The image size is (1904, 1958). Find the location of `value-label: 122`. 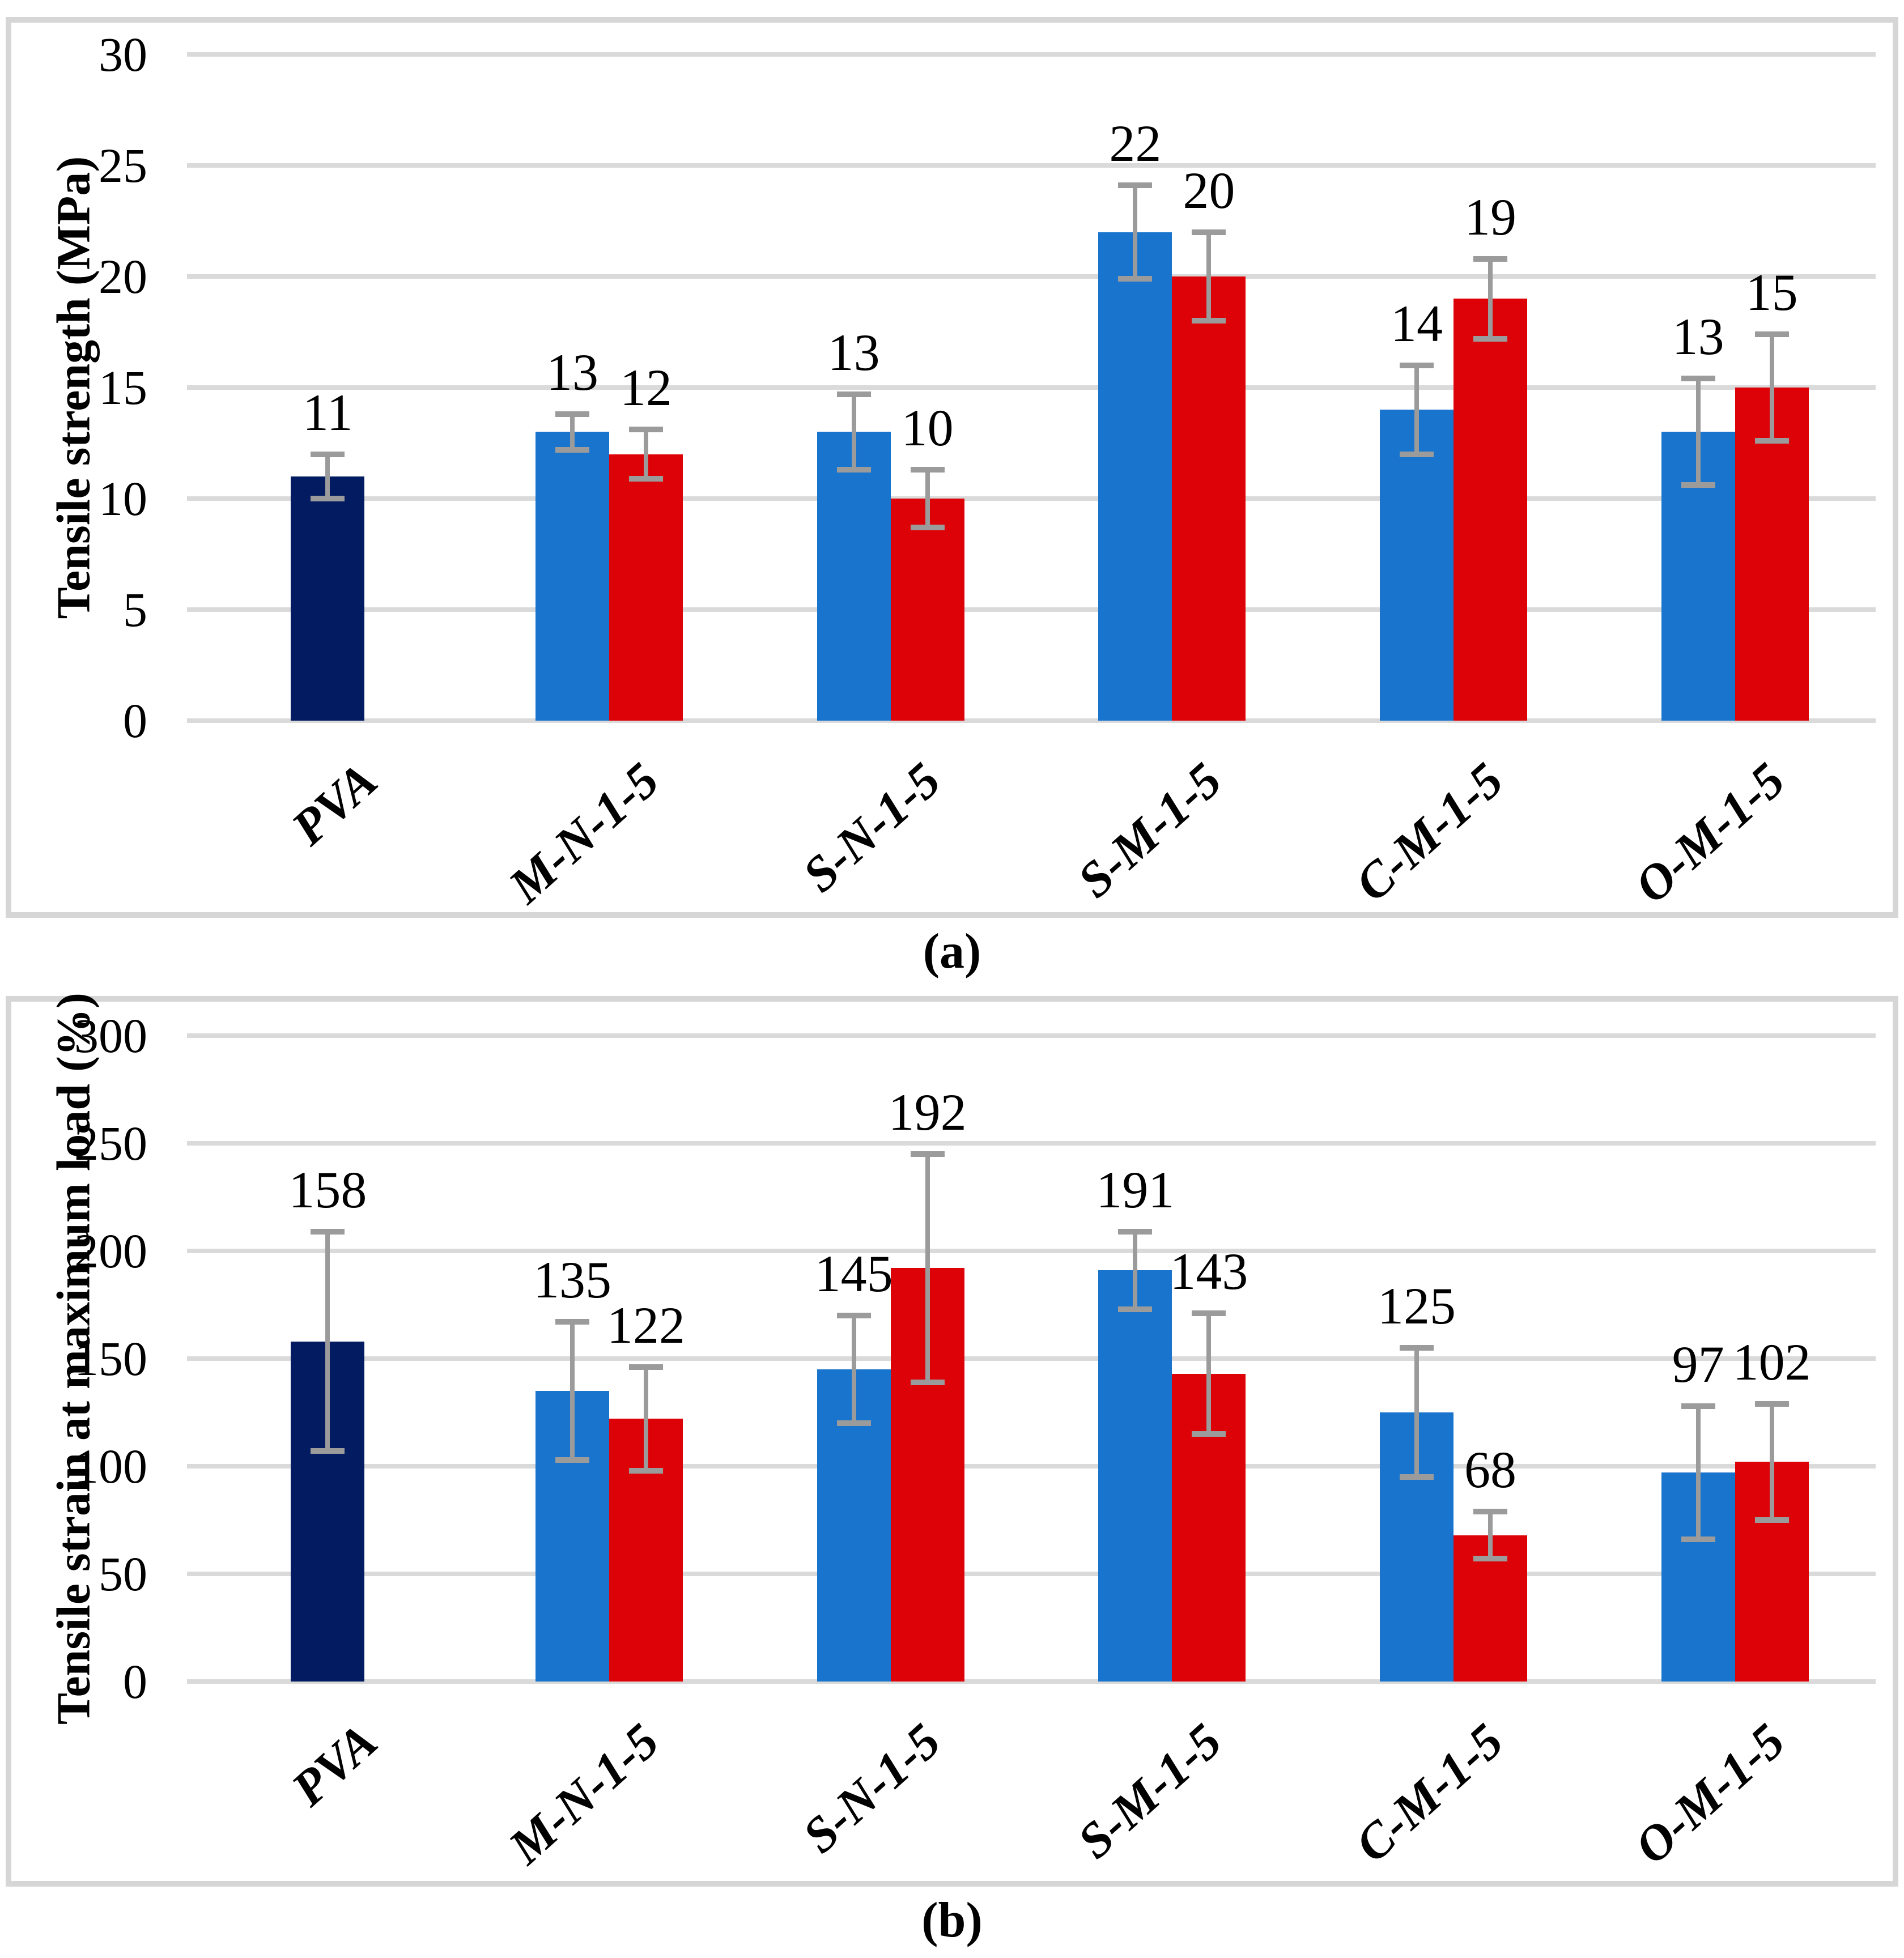

value-label: 122 is located at coordinates (646, 1325).